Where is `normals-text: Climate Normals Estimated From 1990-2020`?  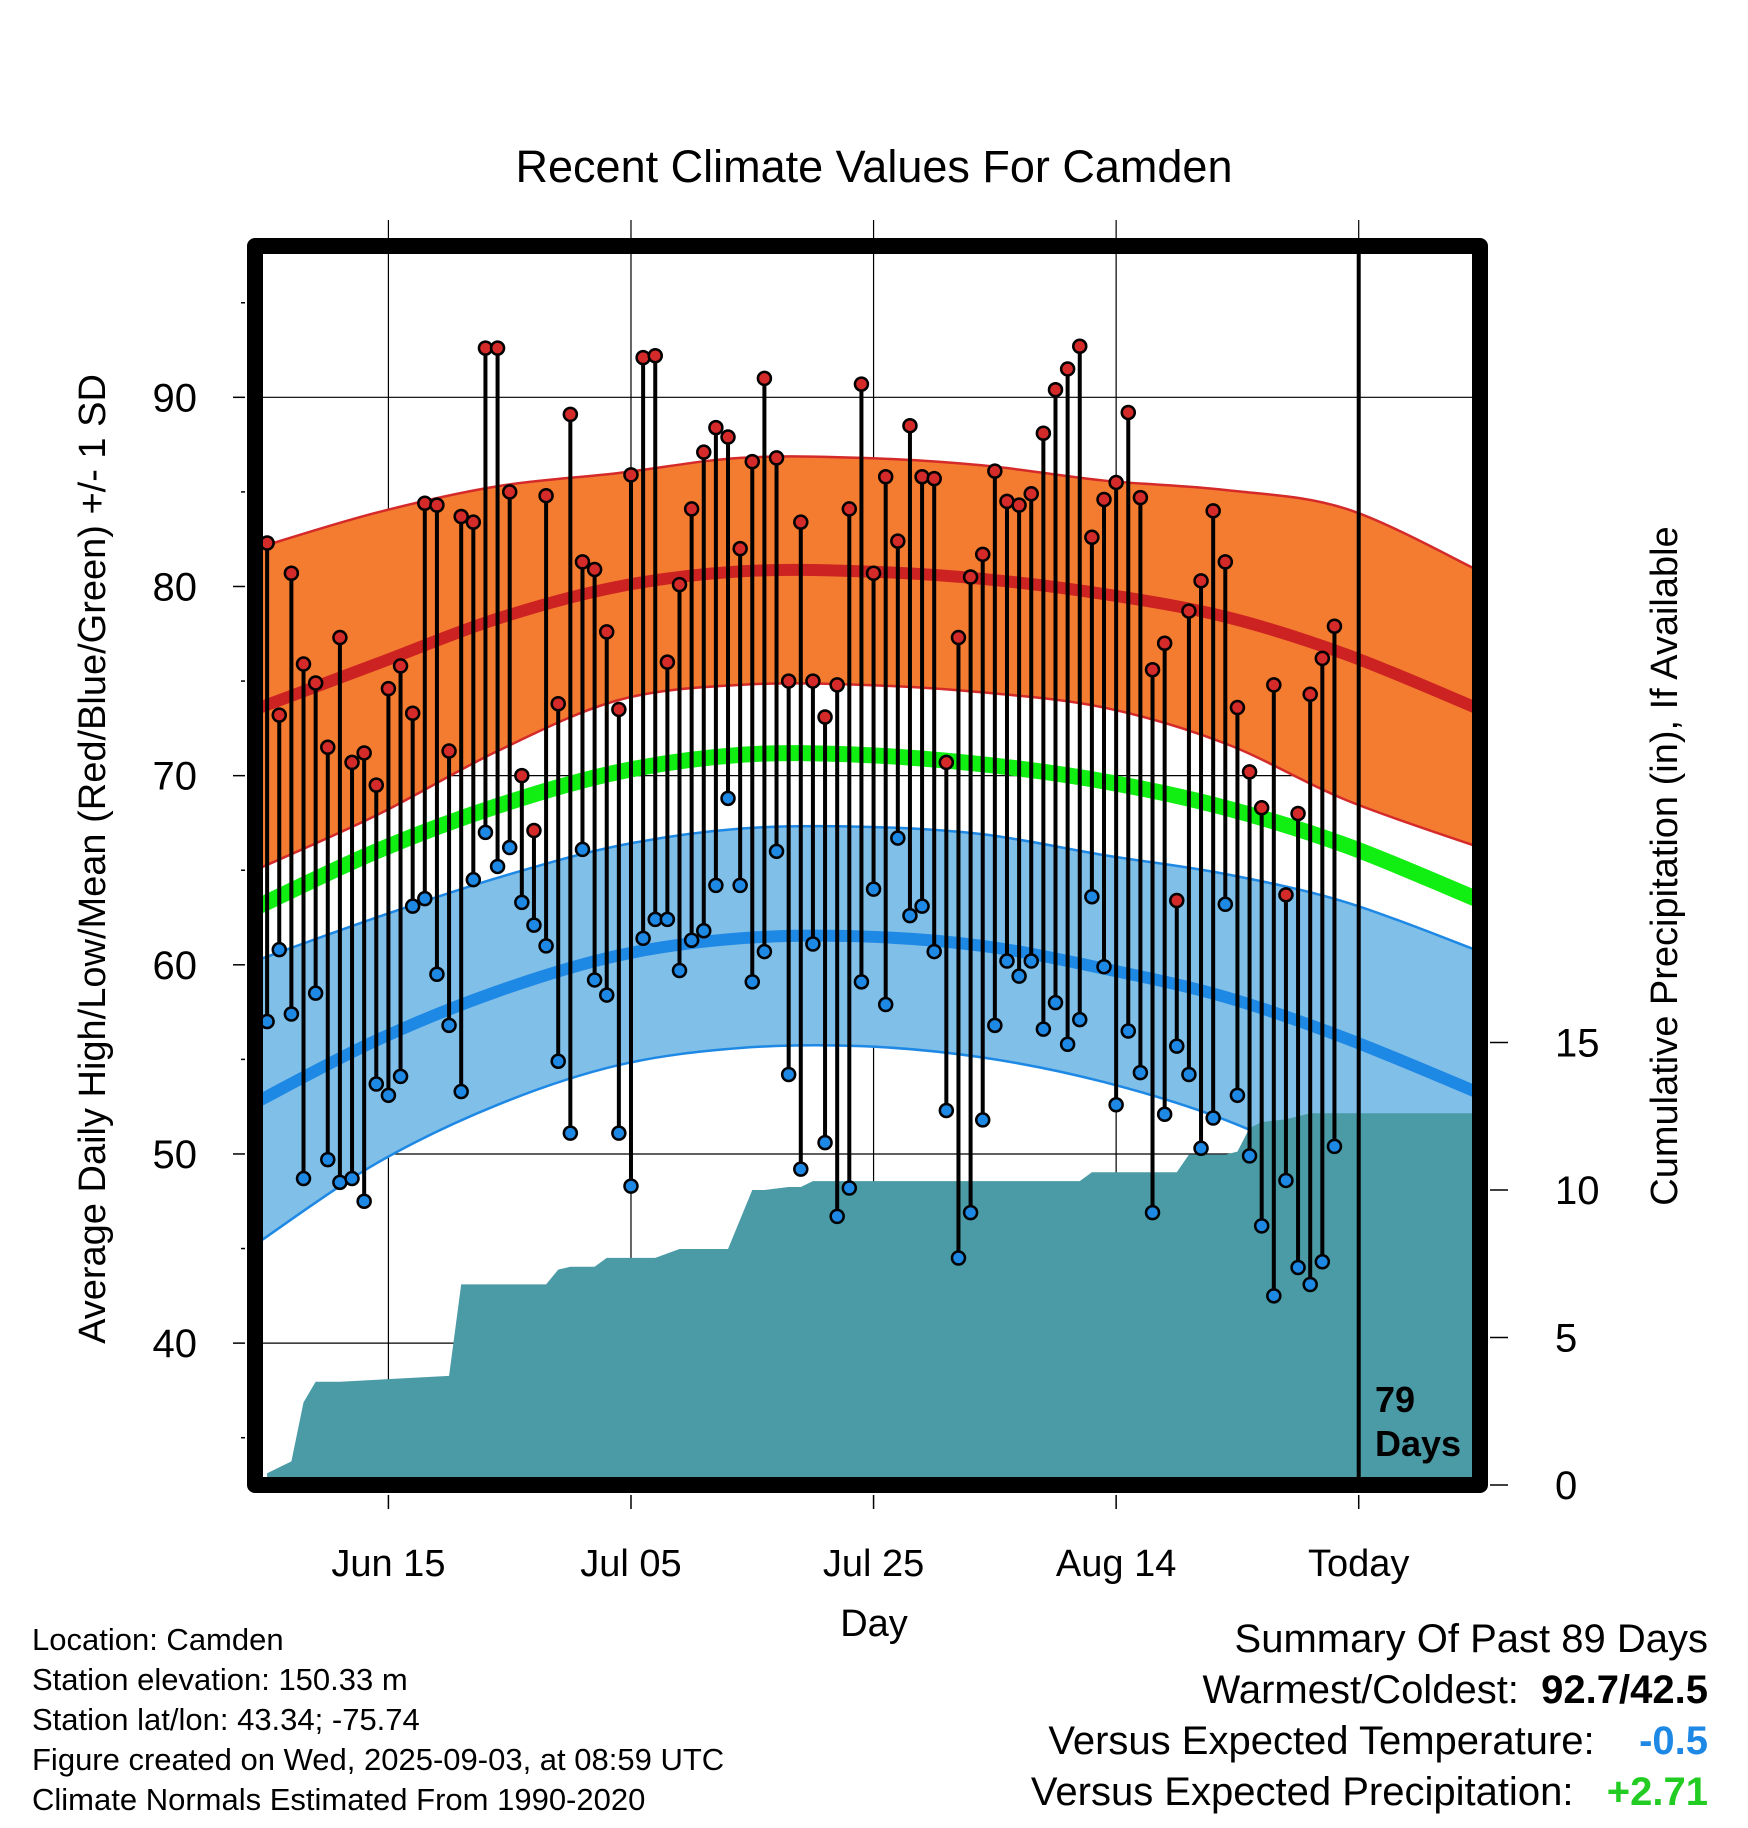
normals-text: Climate Normals Estimated From 1990-2020 is located at coordinates (339, 1799).